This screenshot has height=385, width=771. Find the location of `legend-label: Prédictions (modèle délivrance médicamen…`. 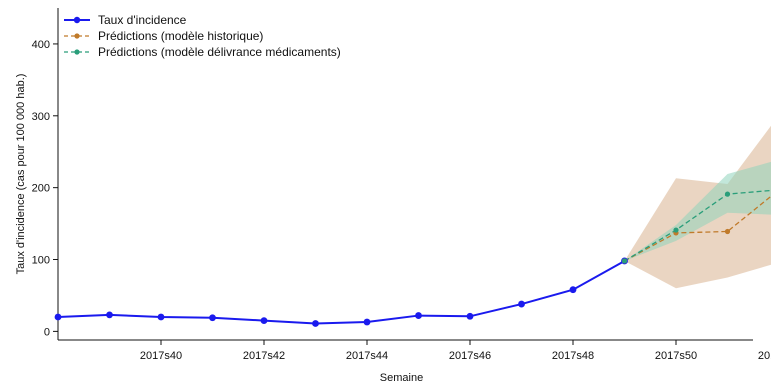

legend-label: Prédictions (modèle délivrance médicamen… is located at coordinates (219, 52).